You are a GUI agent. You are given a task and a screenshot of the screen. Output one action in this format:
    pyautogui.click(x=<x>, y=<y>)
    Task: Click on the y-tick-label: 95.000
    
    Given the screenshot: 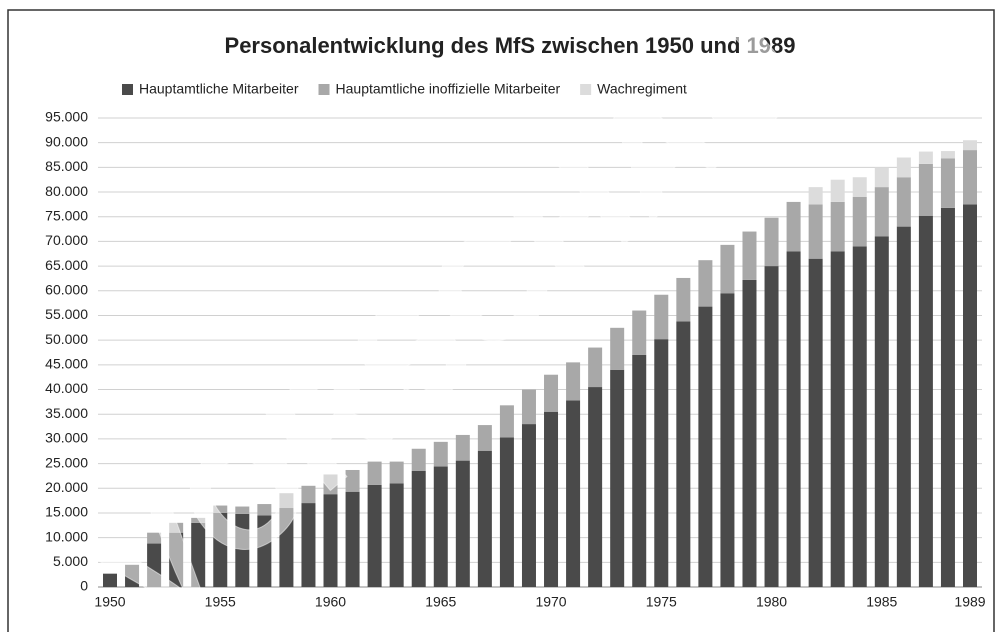 What is the action you would take?
    pyautogui.click(x=66, y=117)
    